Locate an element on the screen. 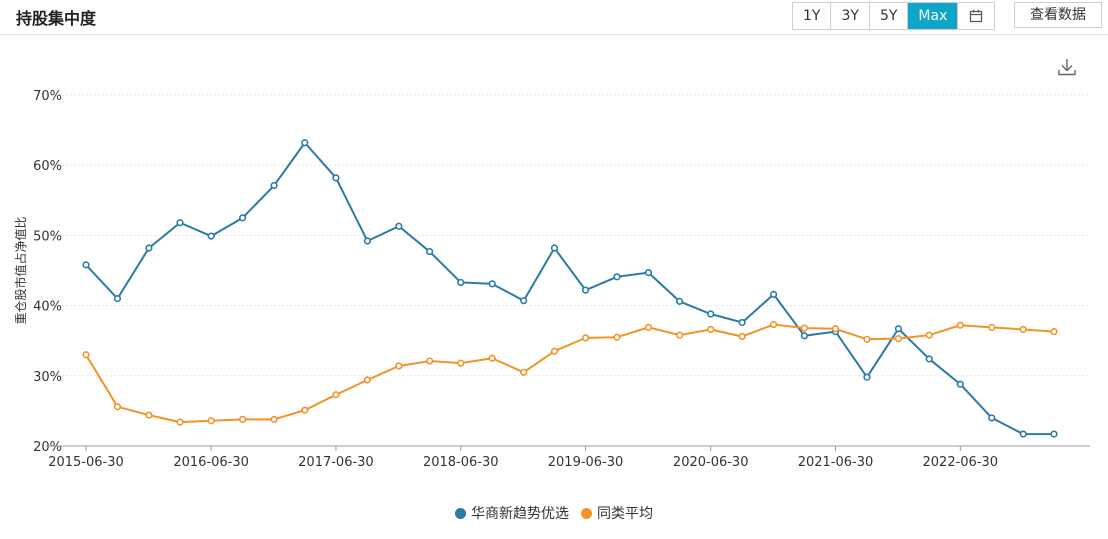 The height and width of the screenshot is (539, 1108). y-tick-label: 30% is located at coordinates (47, 377).